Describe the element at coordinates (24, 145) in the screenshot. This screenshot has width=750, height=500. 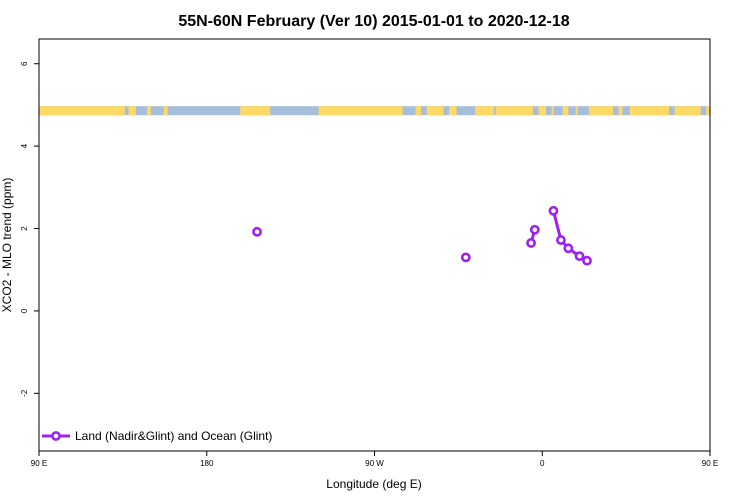
I see `y-tick-label: 4` at that location.